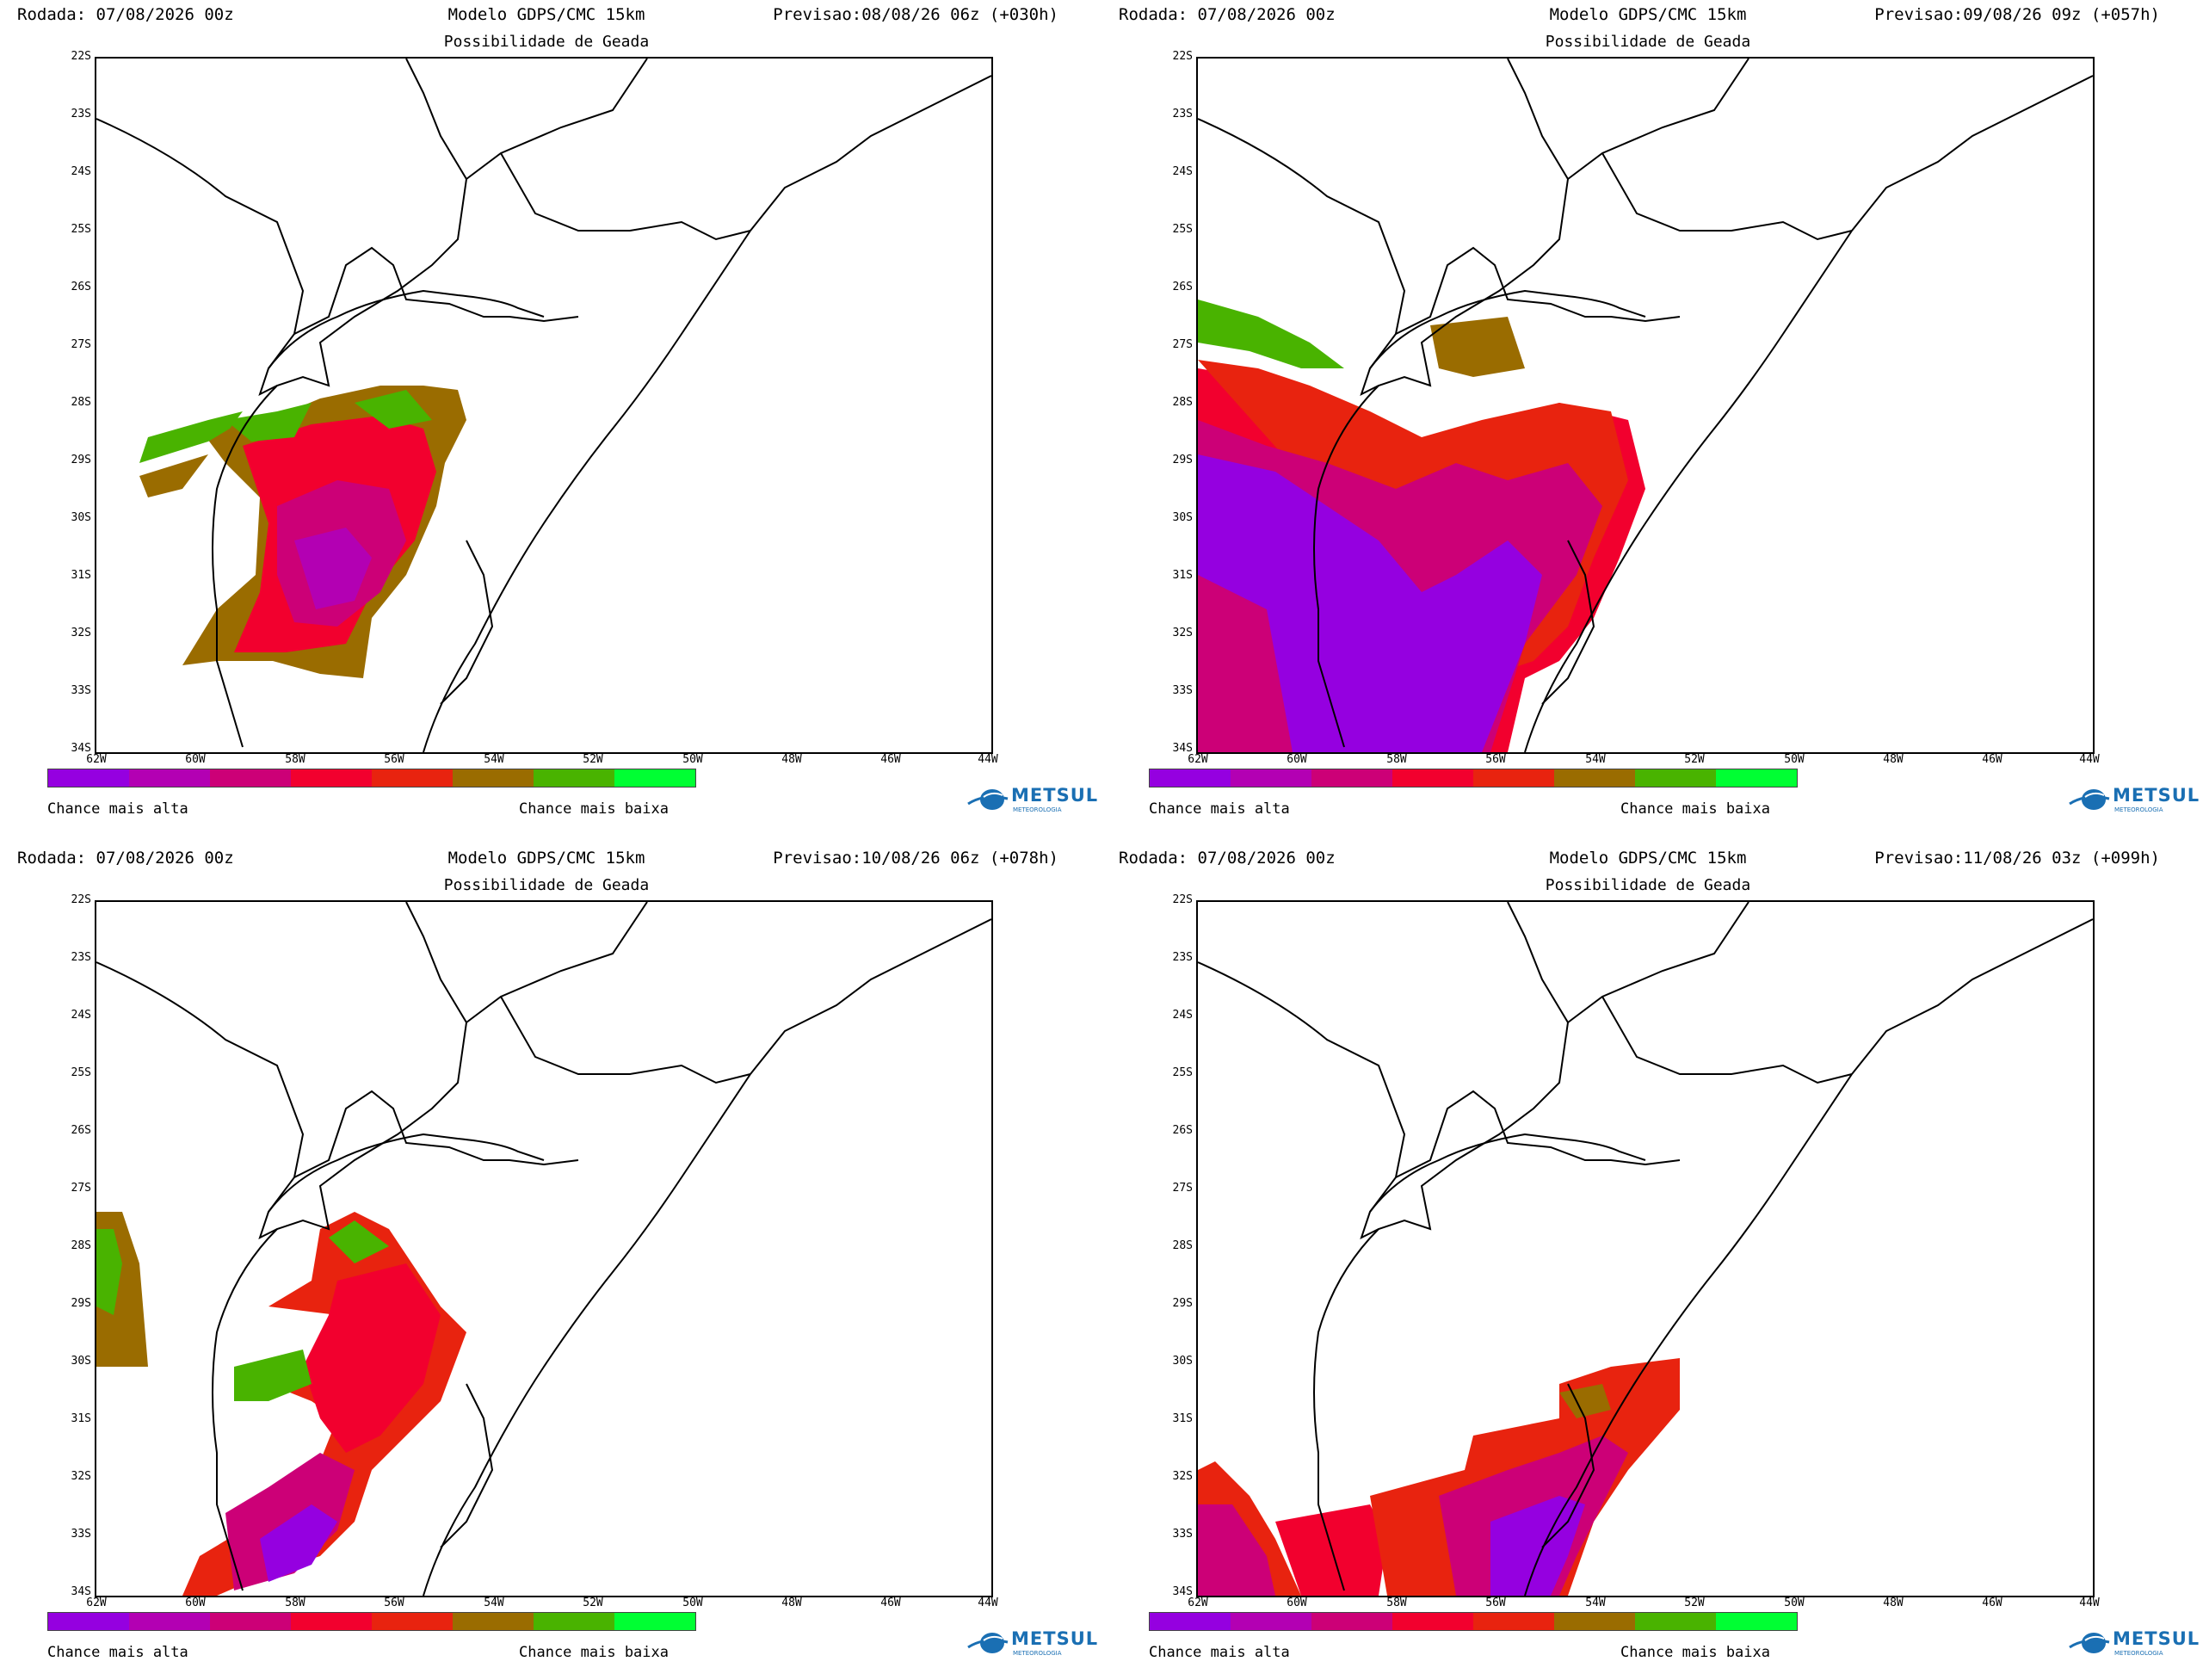 This screenshot has width=2203, height=1680. Describe the element at coordinates (81, 287) in the screenshot. I see `lat-tick: 26S` at that location.